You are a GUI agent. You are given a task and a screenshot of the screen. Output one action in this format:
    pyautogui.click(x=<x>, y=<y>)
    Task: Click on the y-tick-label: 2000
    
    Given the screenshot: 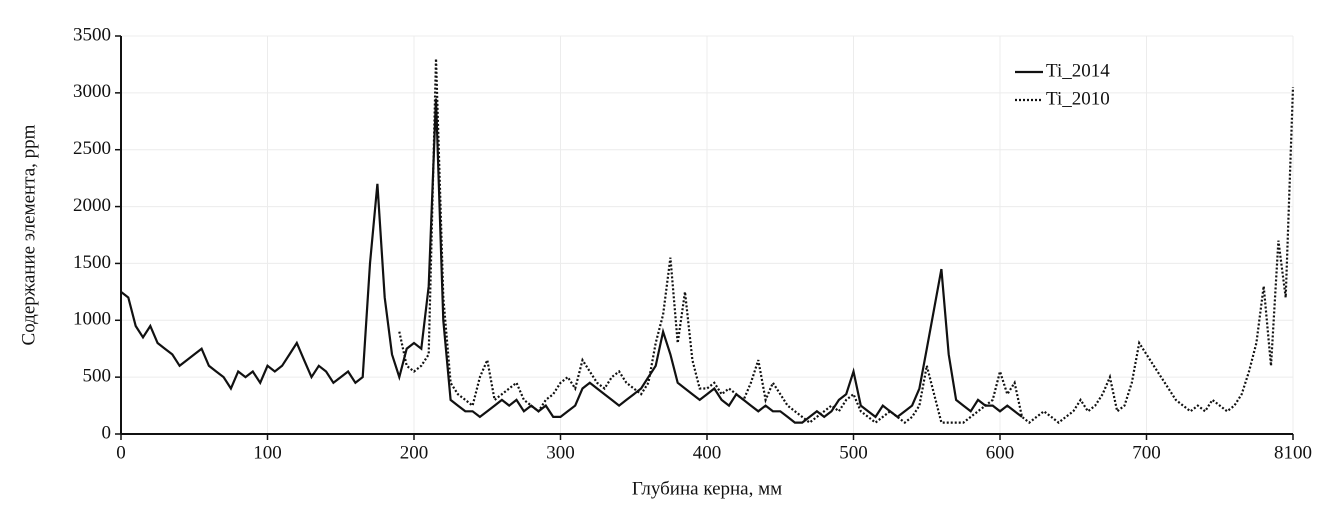 What is the action you would take?
    pyautogui.click(x=92, y=205)
    